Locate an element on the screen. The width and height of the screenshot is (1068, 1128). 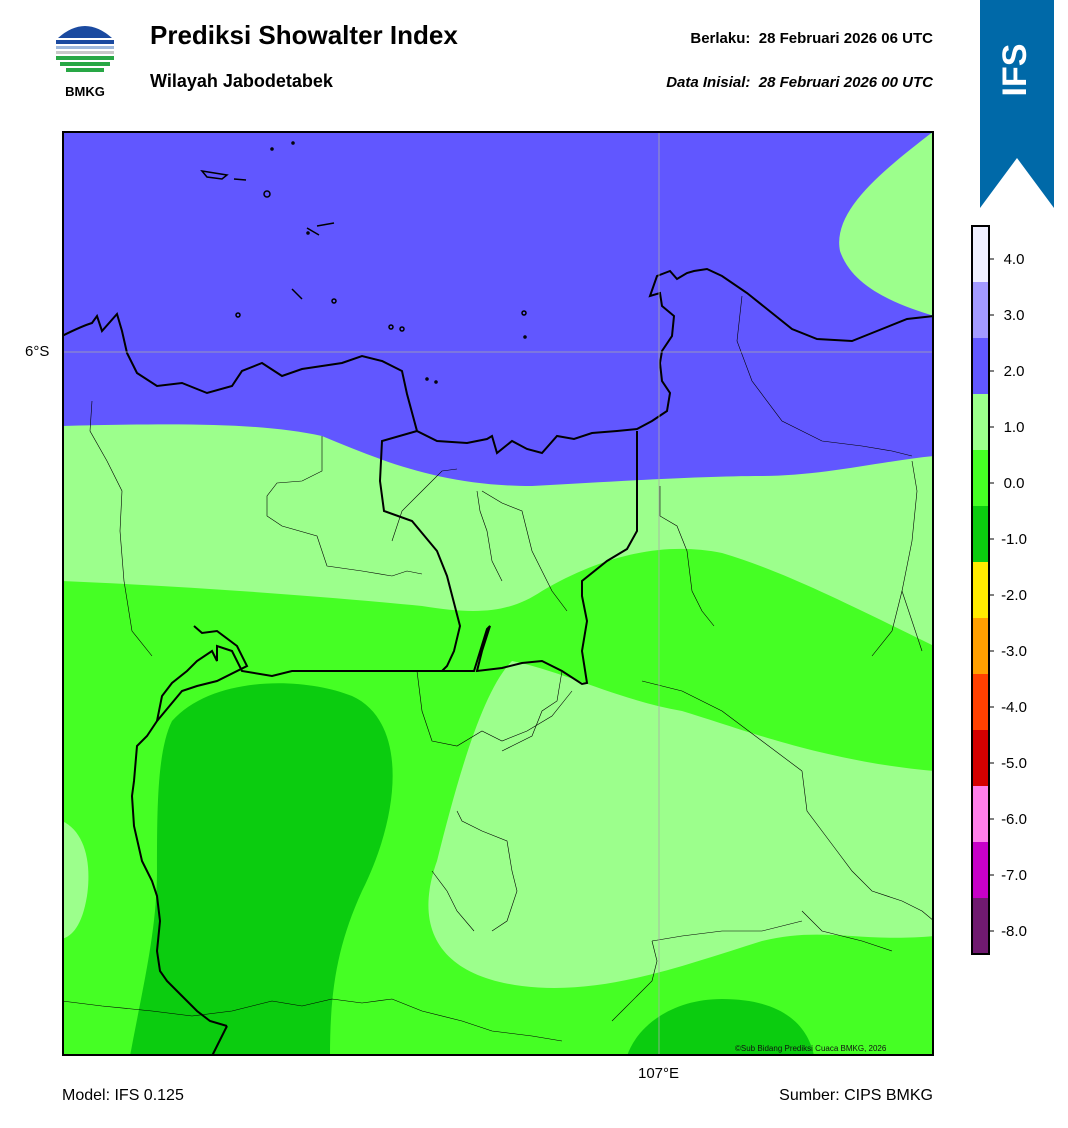
colorbar-label: 1.0 is located at coordinates (1014, 427).